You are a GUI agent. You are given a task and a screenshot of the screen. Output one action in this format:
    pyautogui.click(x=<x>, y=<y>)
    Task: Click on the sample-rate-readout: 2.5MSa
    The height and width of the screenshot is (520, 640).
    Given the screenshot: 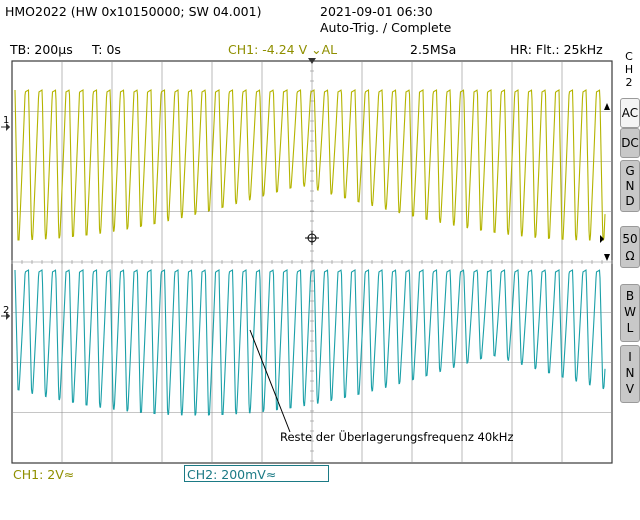 What is the action you would take?
    pyautogui.click(x=433, y=49)
    